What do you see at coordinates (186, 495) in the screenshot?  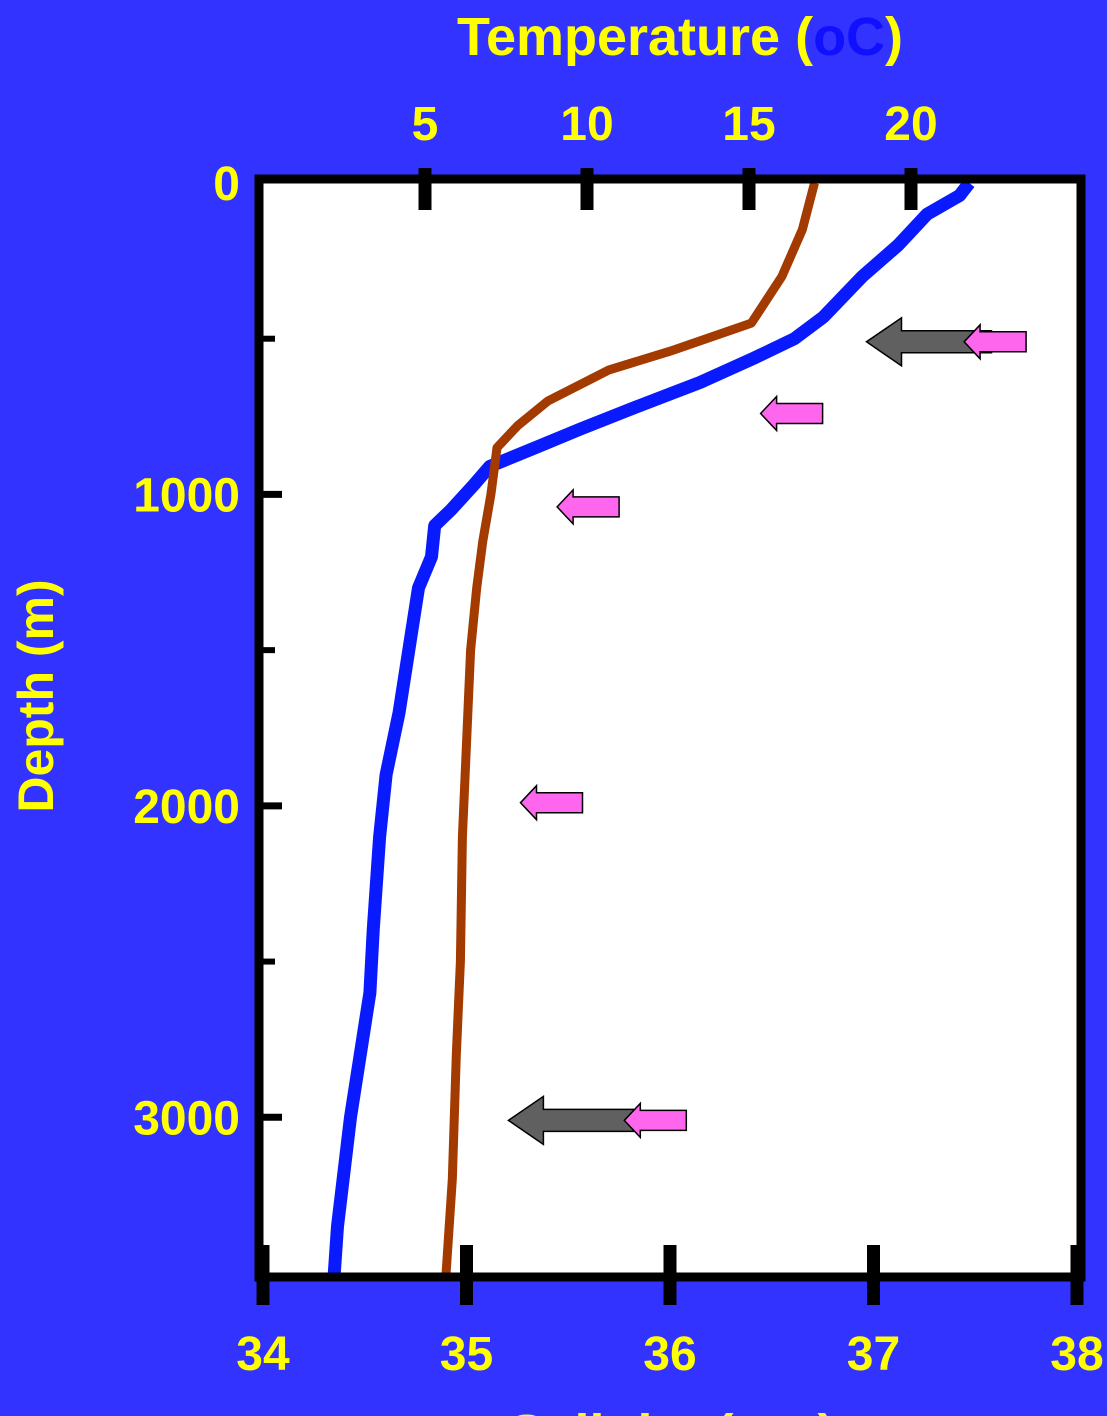 I see `depth-tick-label-1000: 1000` at bounding box center [186, 495].